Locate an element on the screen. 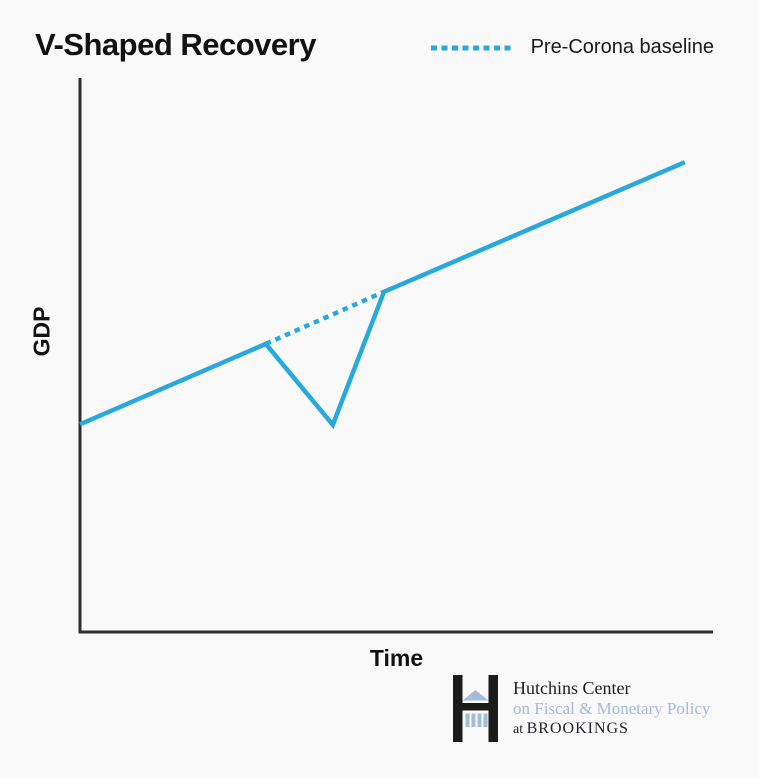  logo-parent-org: at BROOKINGS is located at coordinates (611, 729).